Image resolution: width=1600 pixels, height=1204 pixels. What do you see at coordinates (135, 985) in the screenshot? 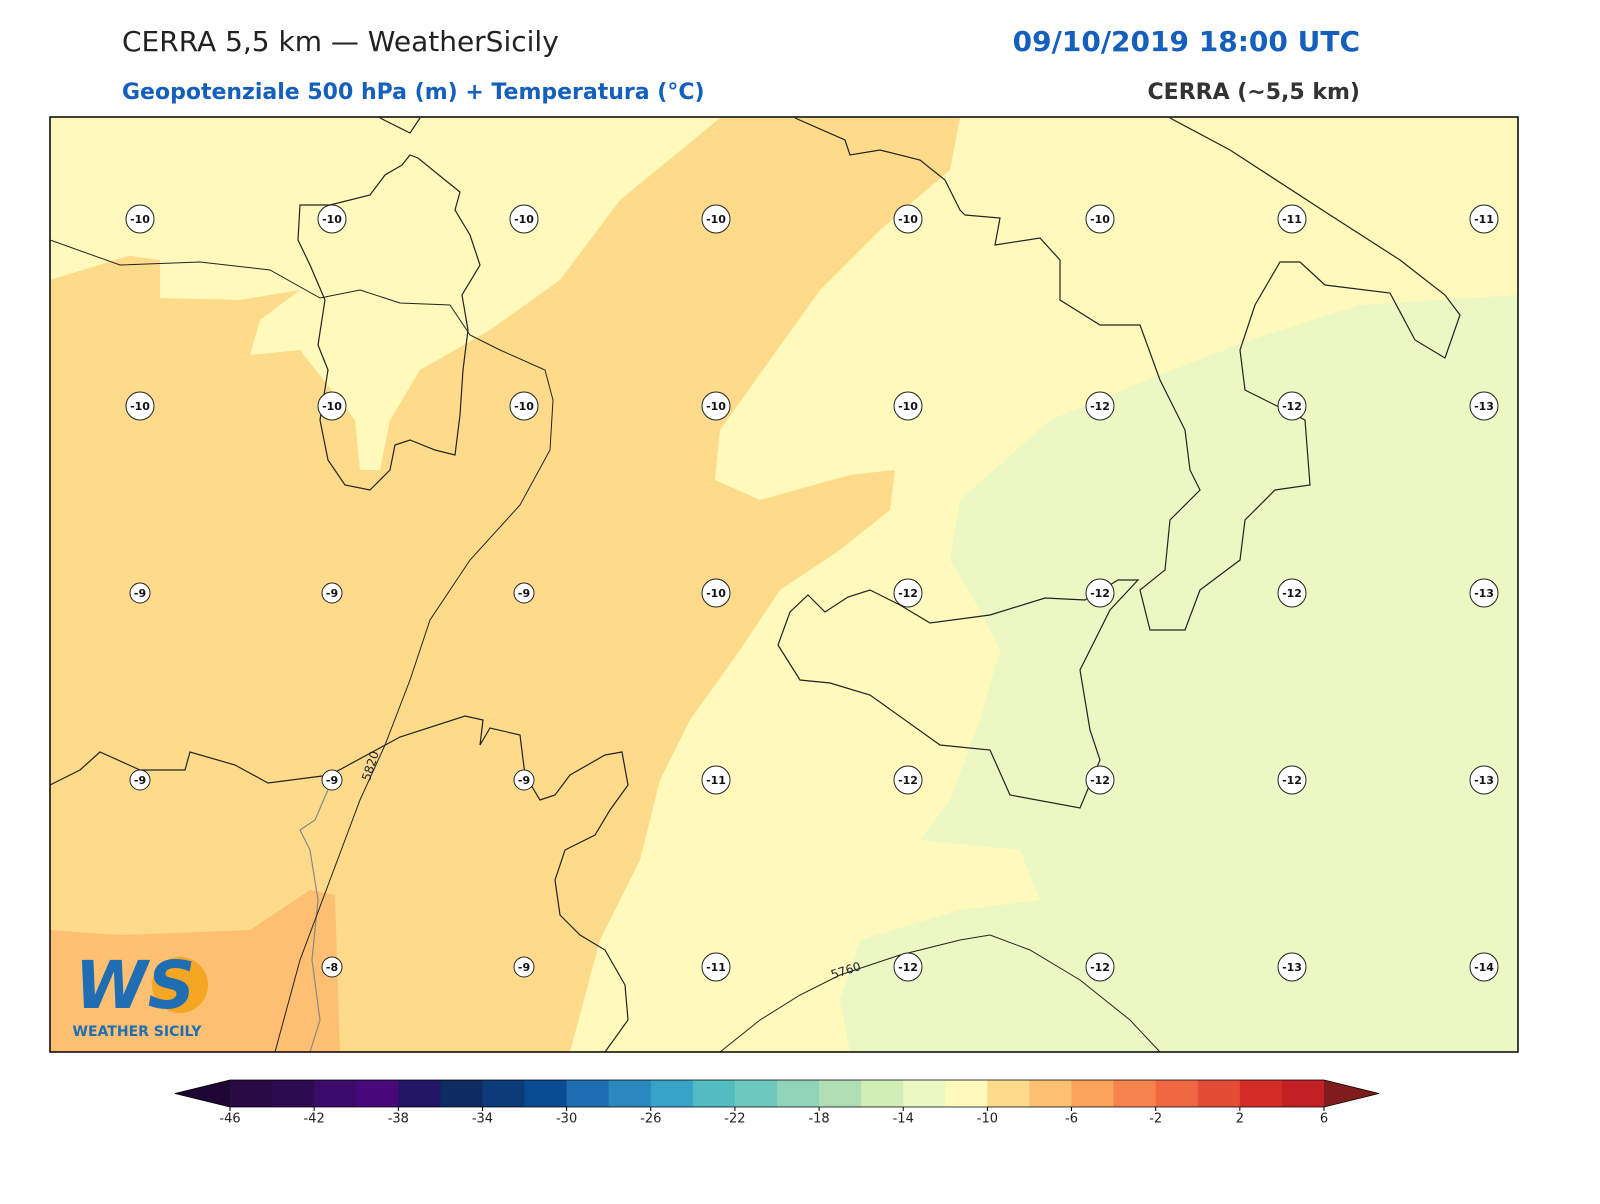
I see `logo-mark: WS` at bounding box center [135, 985].